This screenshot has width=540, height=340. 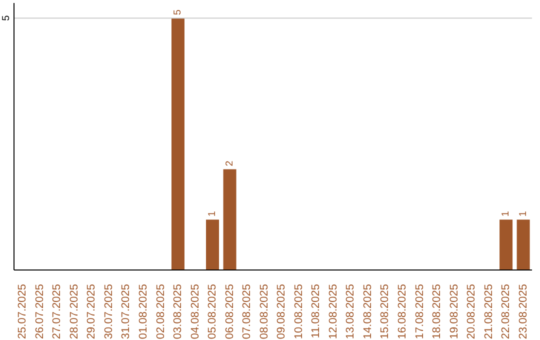 What do you see at coordinates (333, 312) in the screenshot?
I see `x-tick-label: 12.08.2025` at bounding box center [333, 312].